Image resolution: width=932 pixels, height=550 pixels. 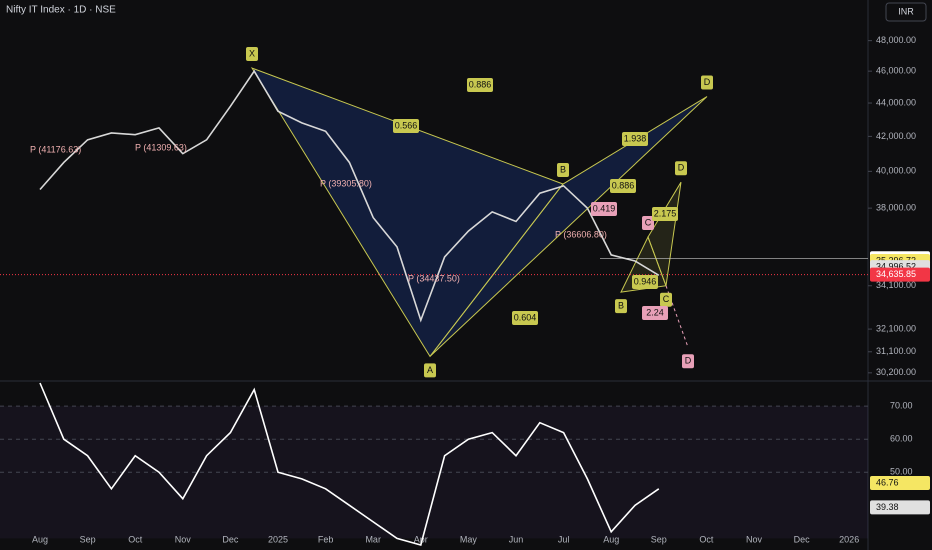 I want to click on ratio-label: 2.175, so click(x=665, y=213).